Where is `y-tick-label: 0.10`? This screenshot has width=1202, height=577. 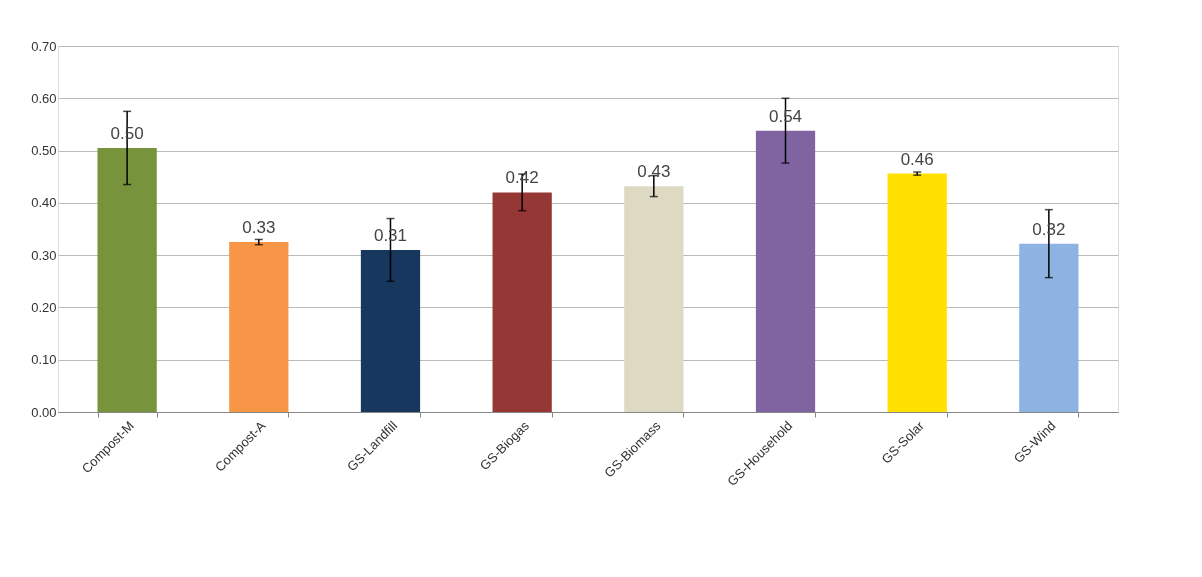
y-tick-label: 0.10 is located at coordinates (44, 360).